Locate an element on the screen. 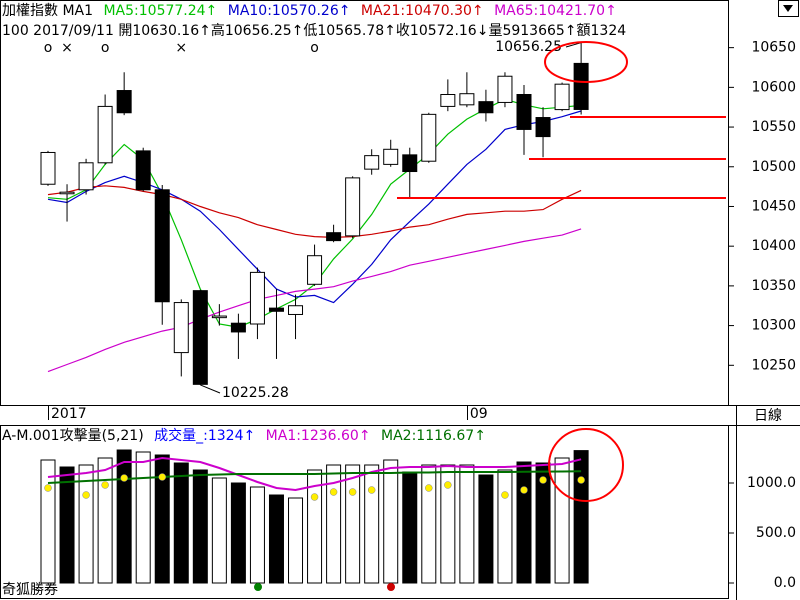 This screenshot has height=600, width=800. x-tick-label: 2017 is located at coordinates (69, 414).